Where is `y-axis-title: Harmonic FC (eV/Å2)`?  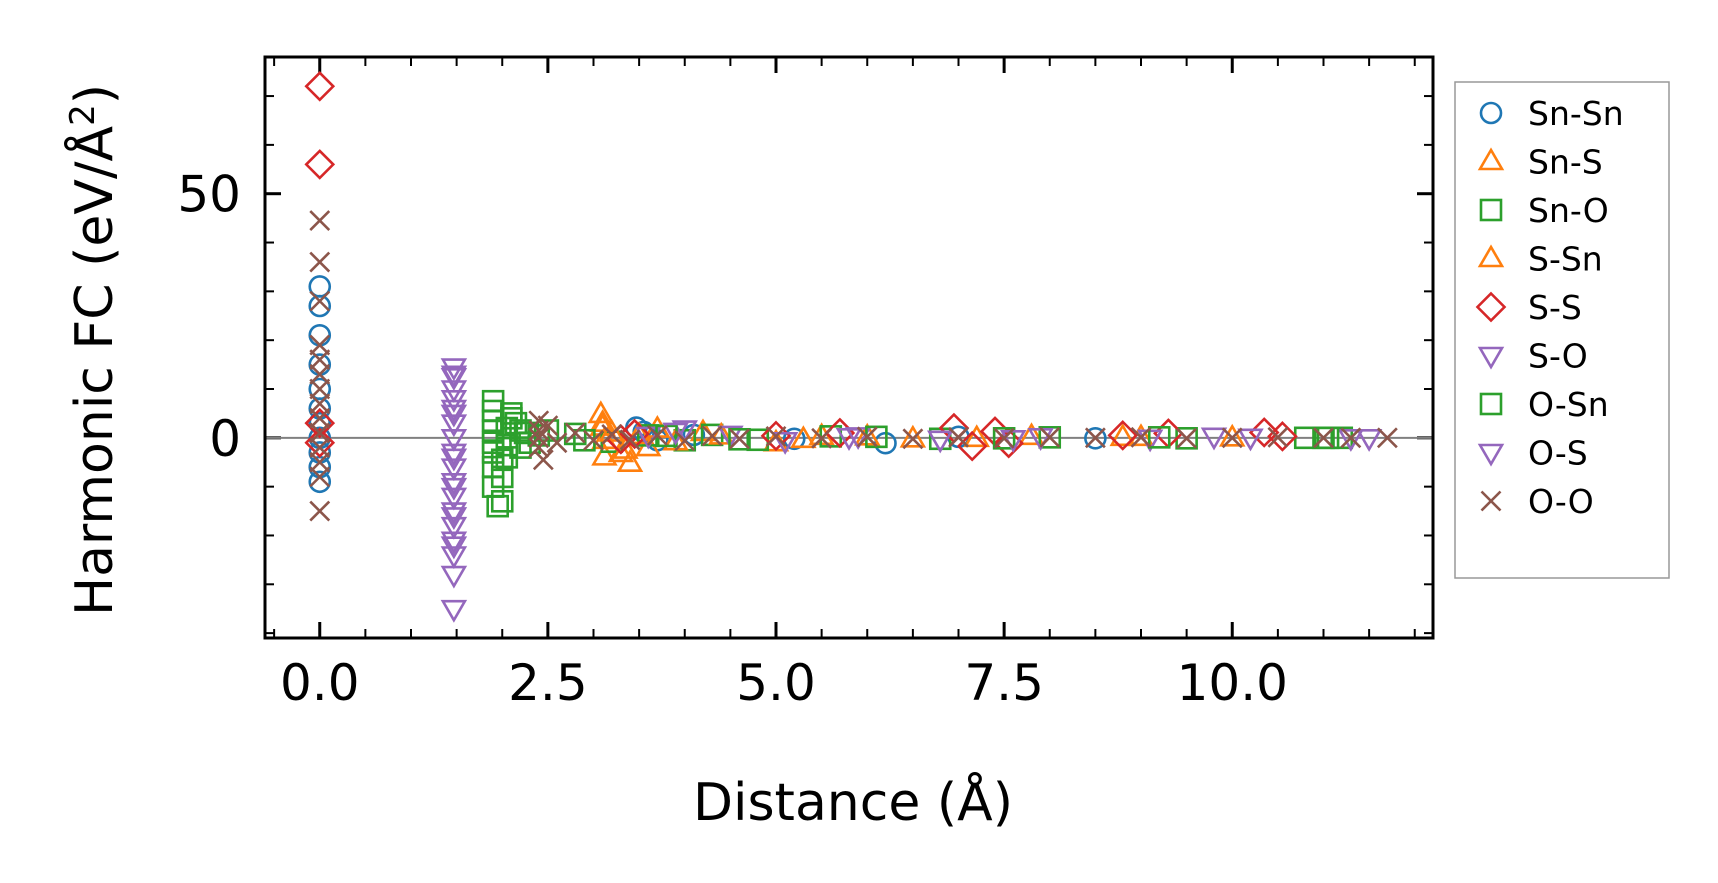
y-axis-title: Harmonic FC (eV/Å2) is located at coordinates (94, 350).